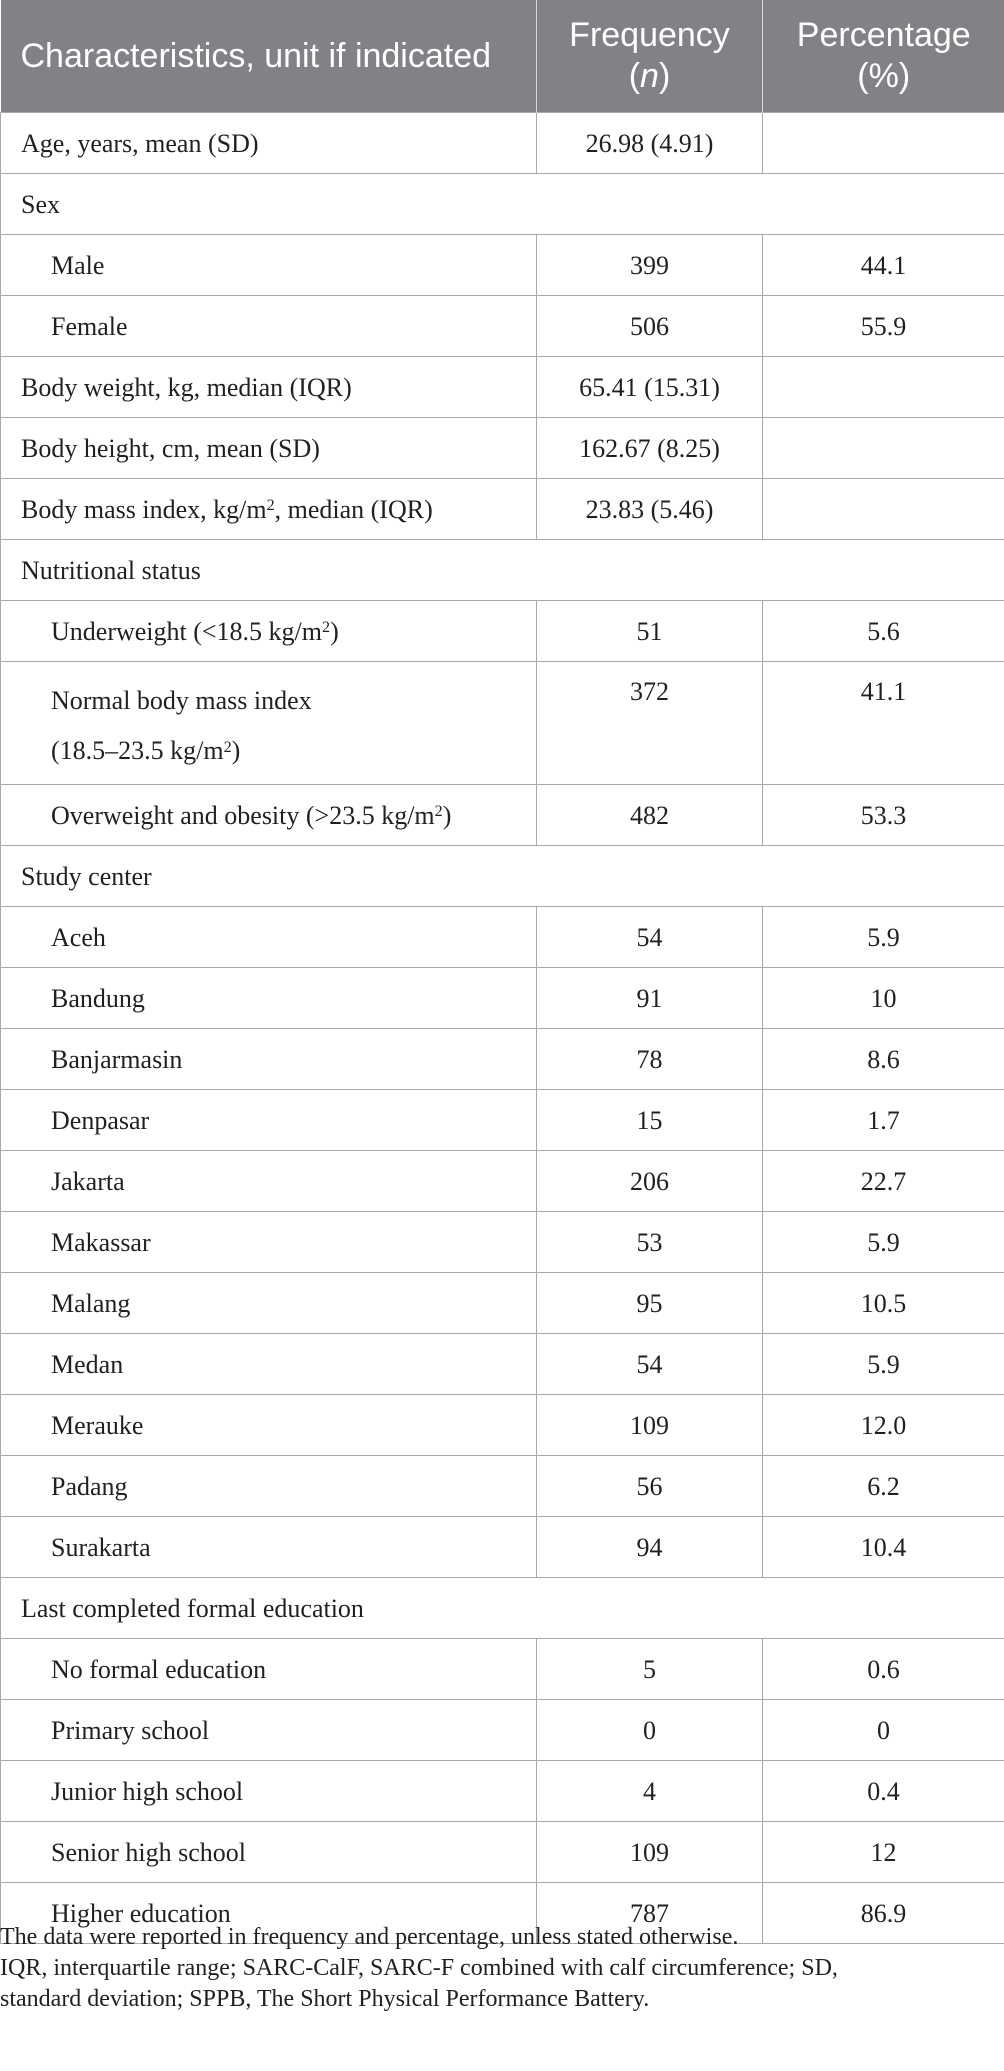 This screenshot has width=1004, height=2071. What do you see at coordinates (883, 1730) in the screenshot?
I see `row-percentage: 0` at bounding box center [883, 1730].